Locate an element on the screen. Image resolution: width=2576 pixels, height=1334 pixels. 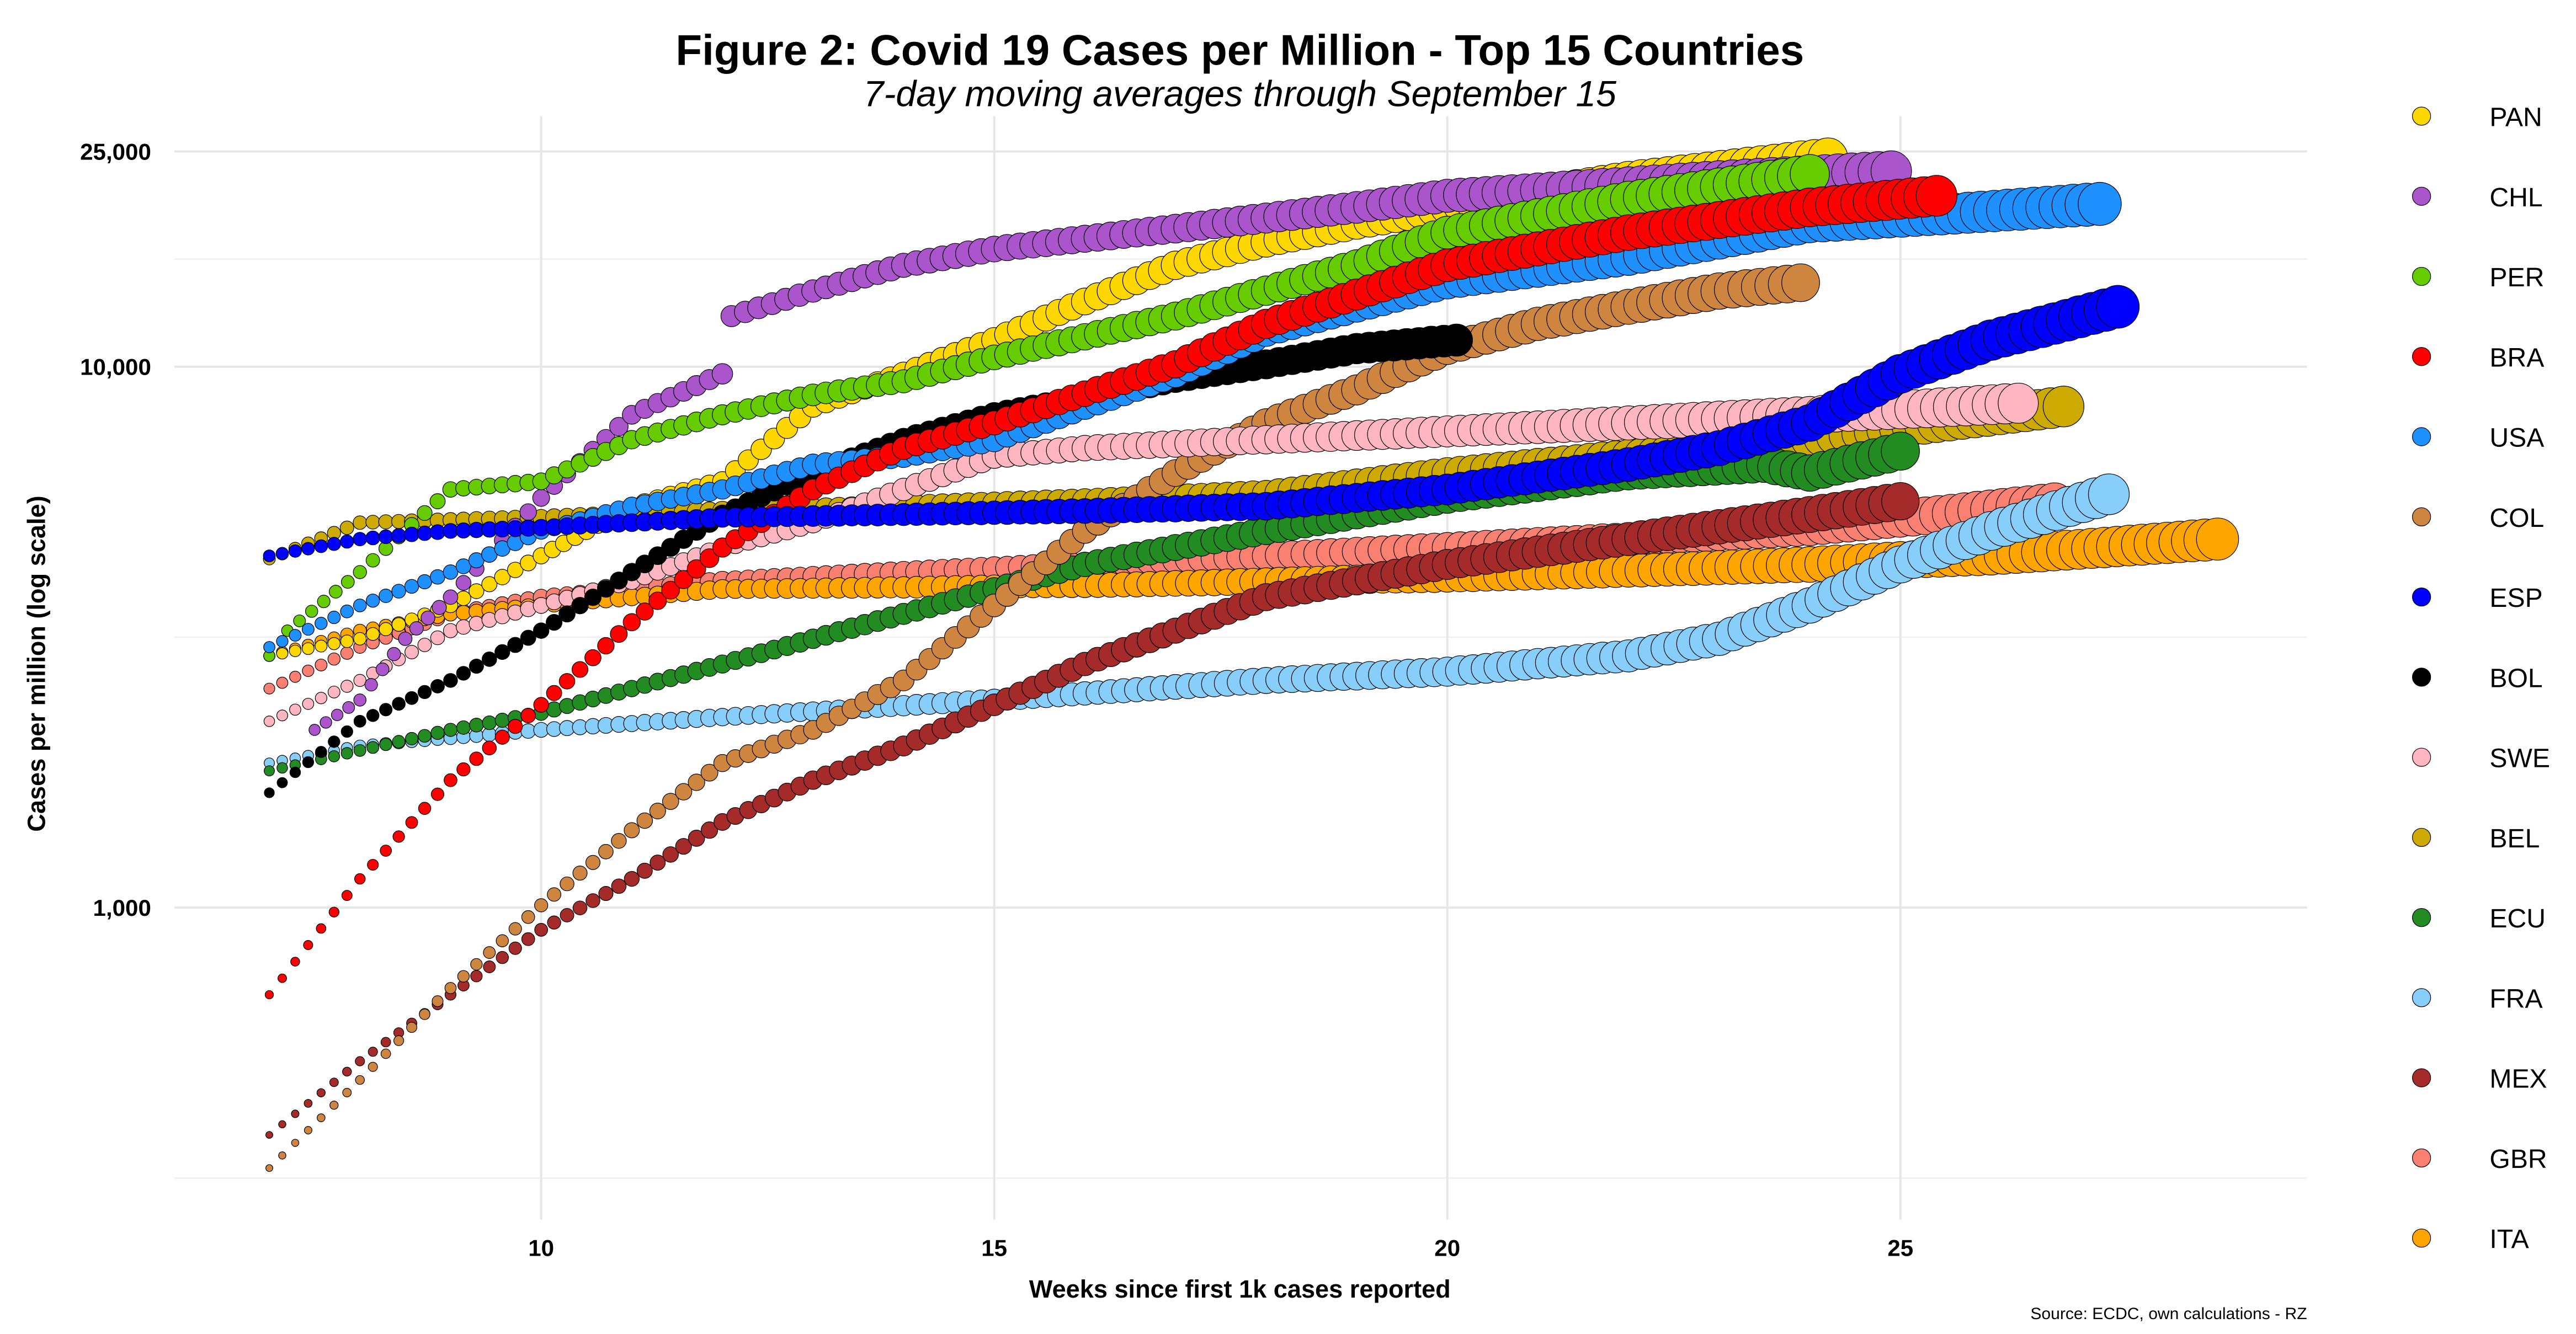
legend-label: FRA is located at coordinates (2515, 998).